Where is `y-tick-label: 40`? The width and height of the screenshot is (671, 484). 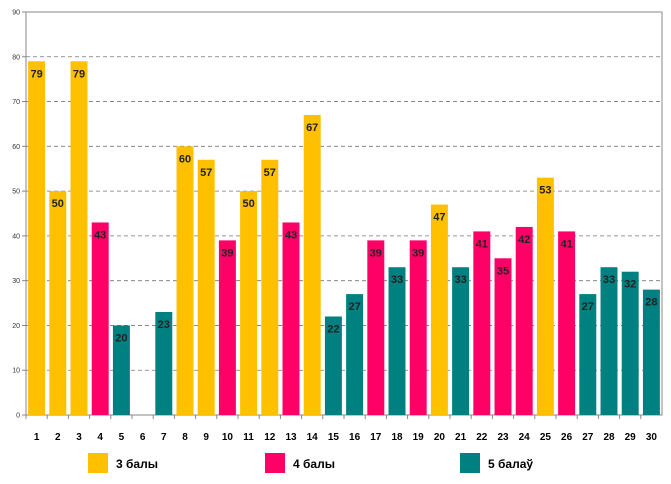 y-tick-label: 40 is located at coordinates (16, 236).